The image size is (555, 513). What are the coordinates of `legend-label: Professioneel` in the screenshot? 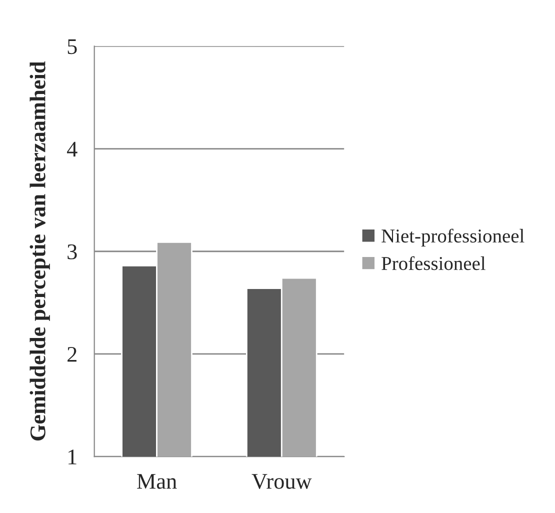 It's located at (434, 263).